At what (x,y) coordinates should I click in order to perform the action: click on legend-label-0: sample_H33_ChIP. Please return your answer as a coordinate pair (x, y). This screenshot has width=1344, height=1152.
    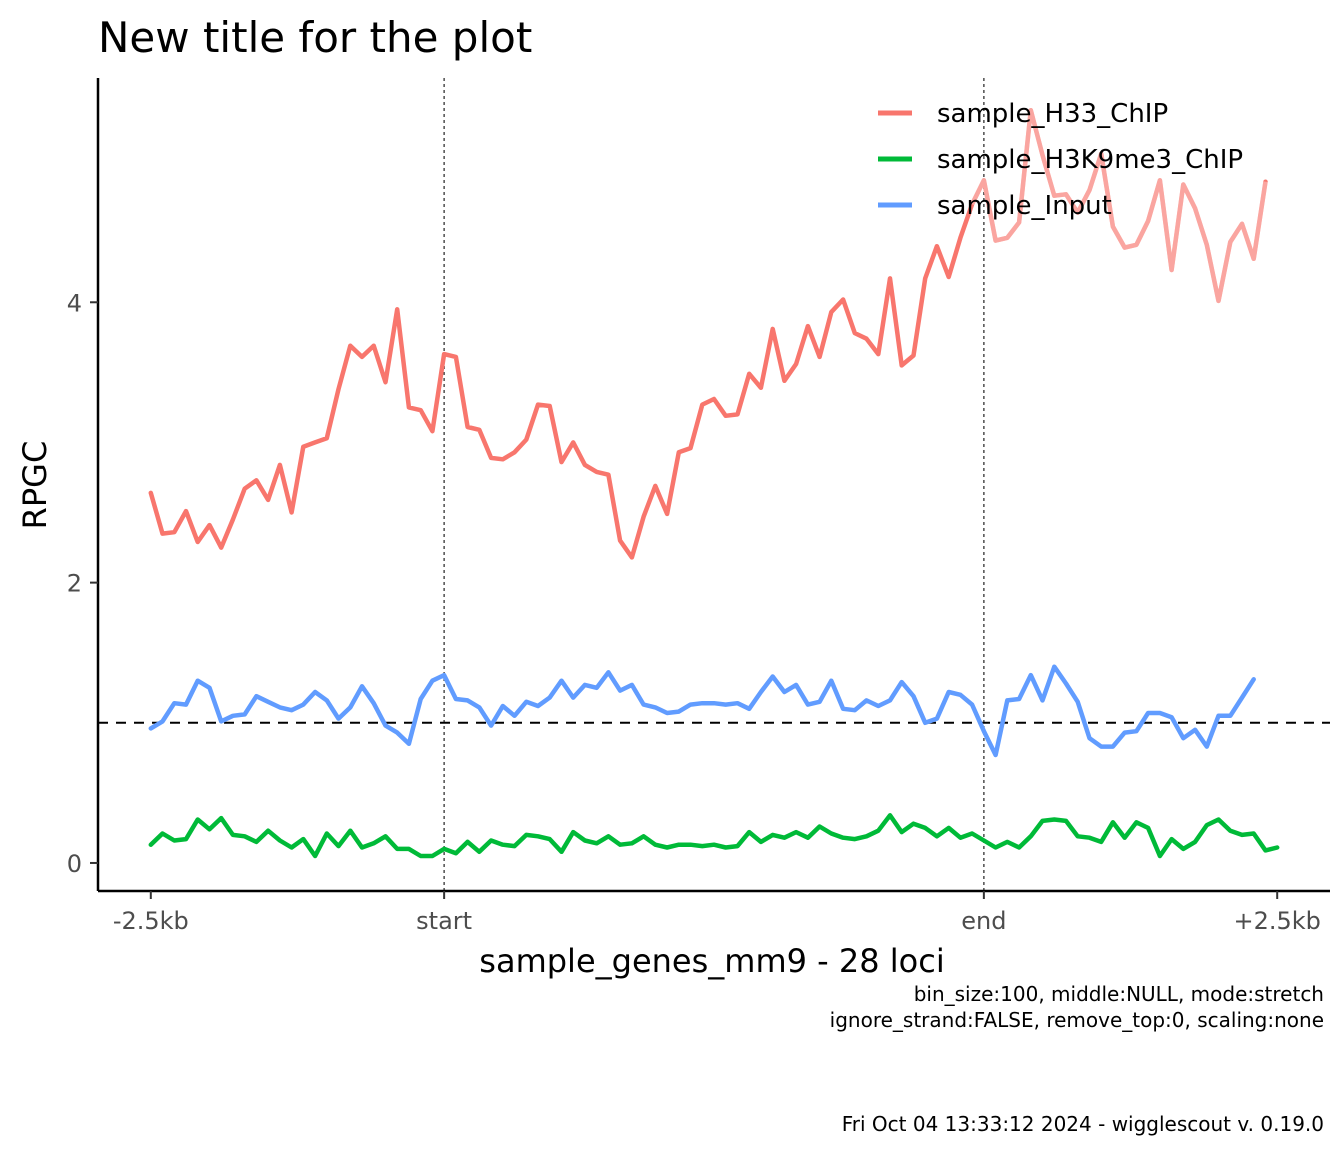
    Looking at the image, I should click on (1052, 114).